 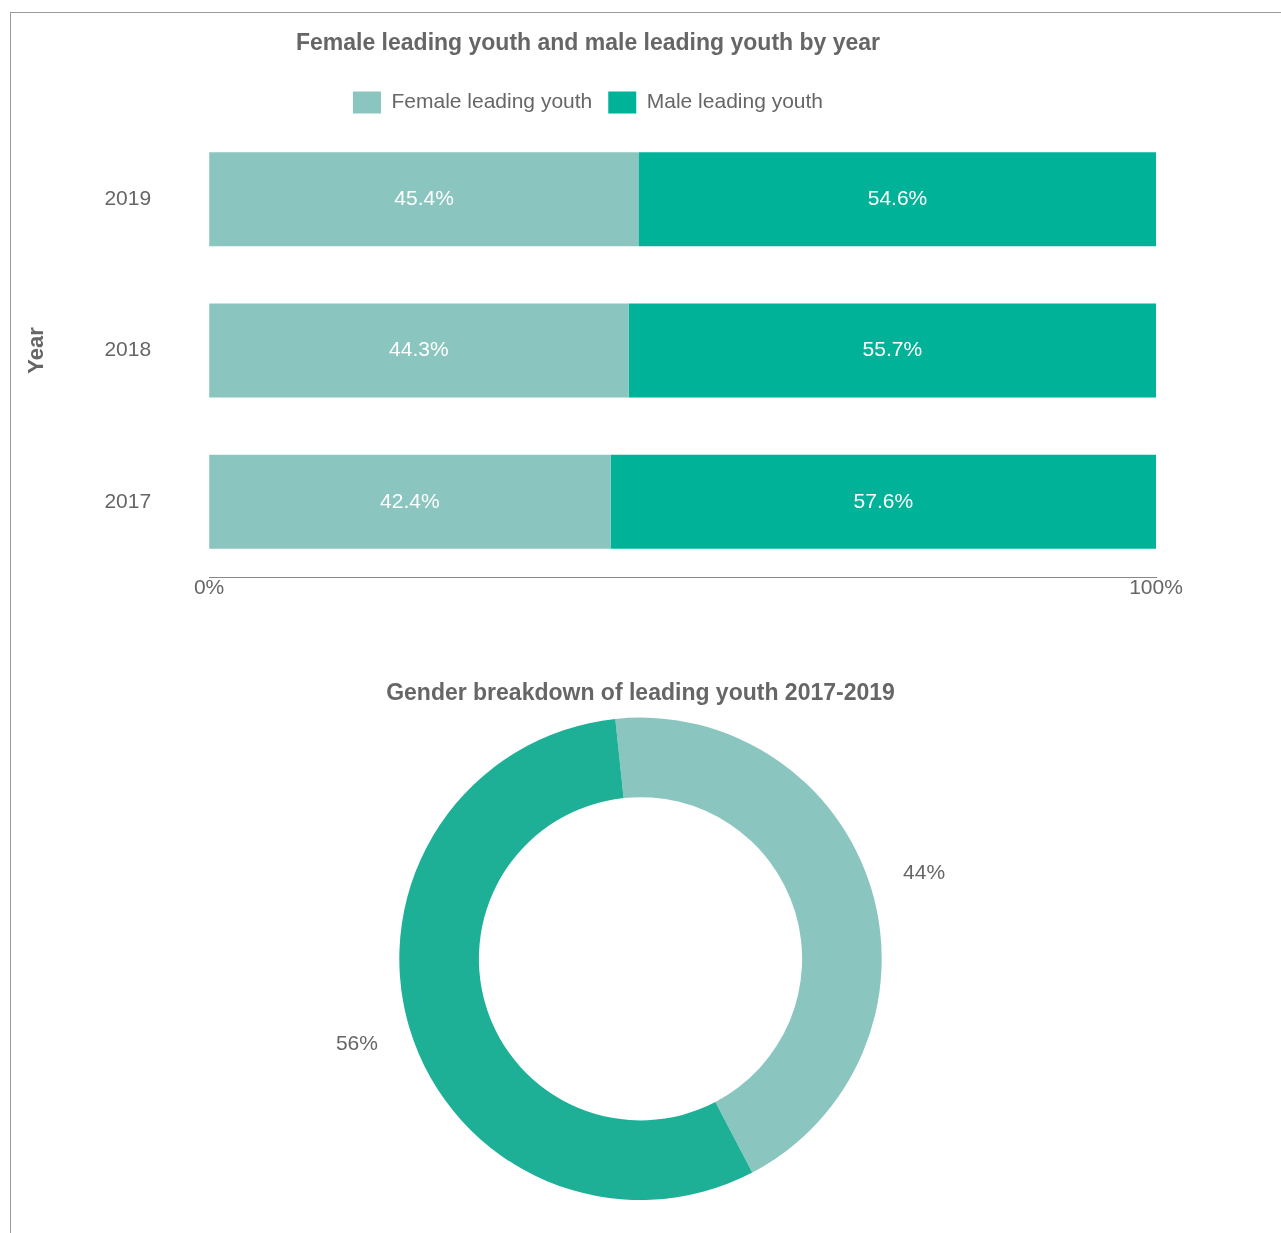 I want to click on data-label: 55.7%, so click(x=892, y=349).